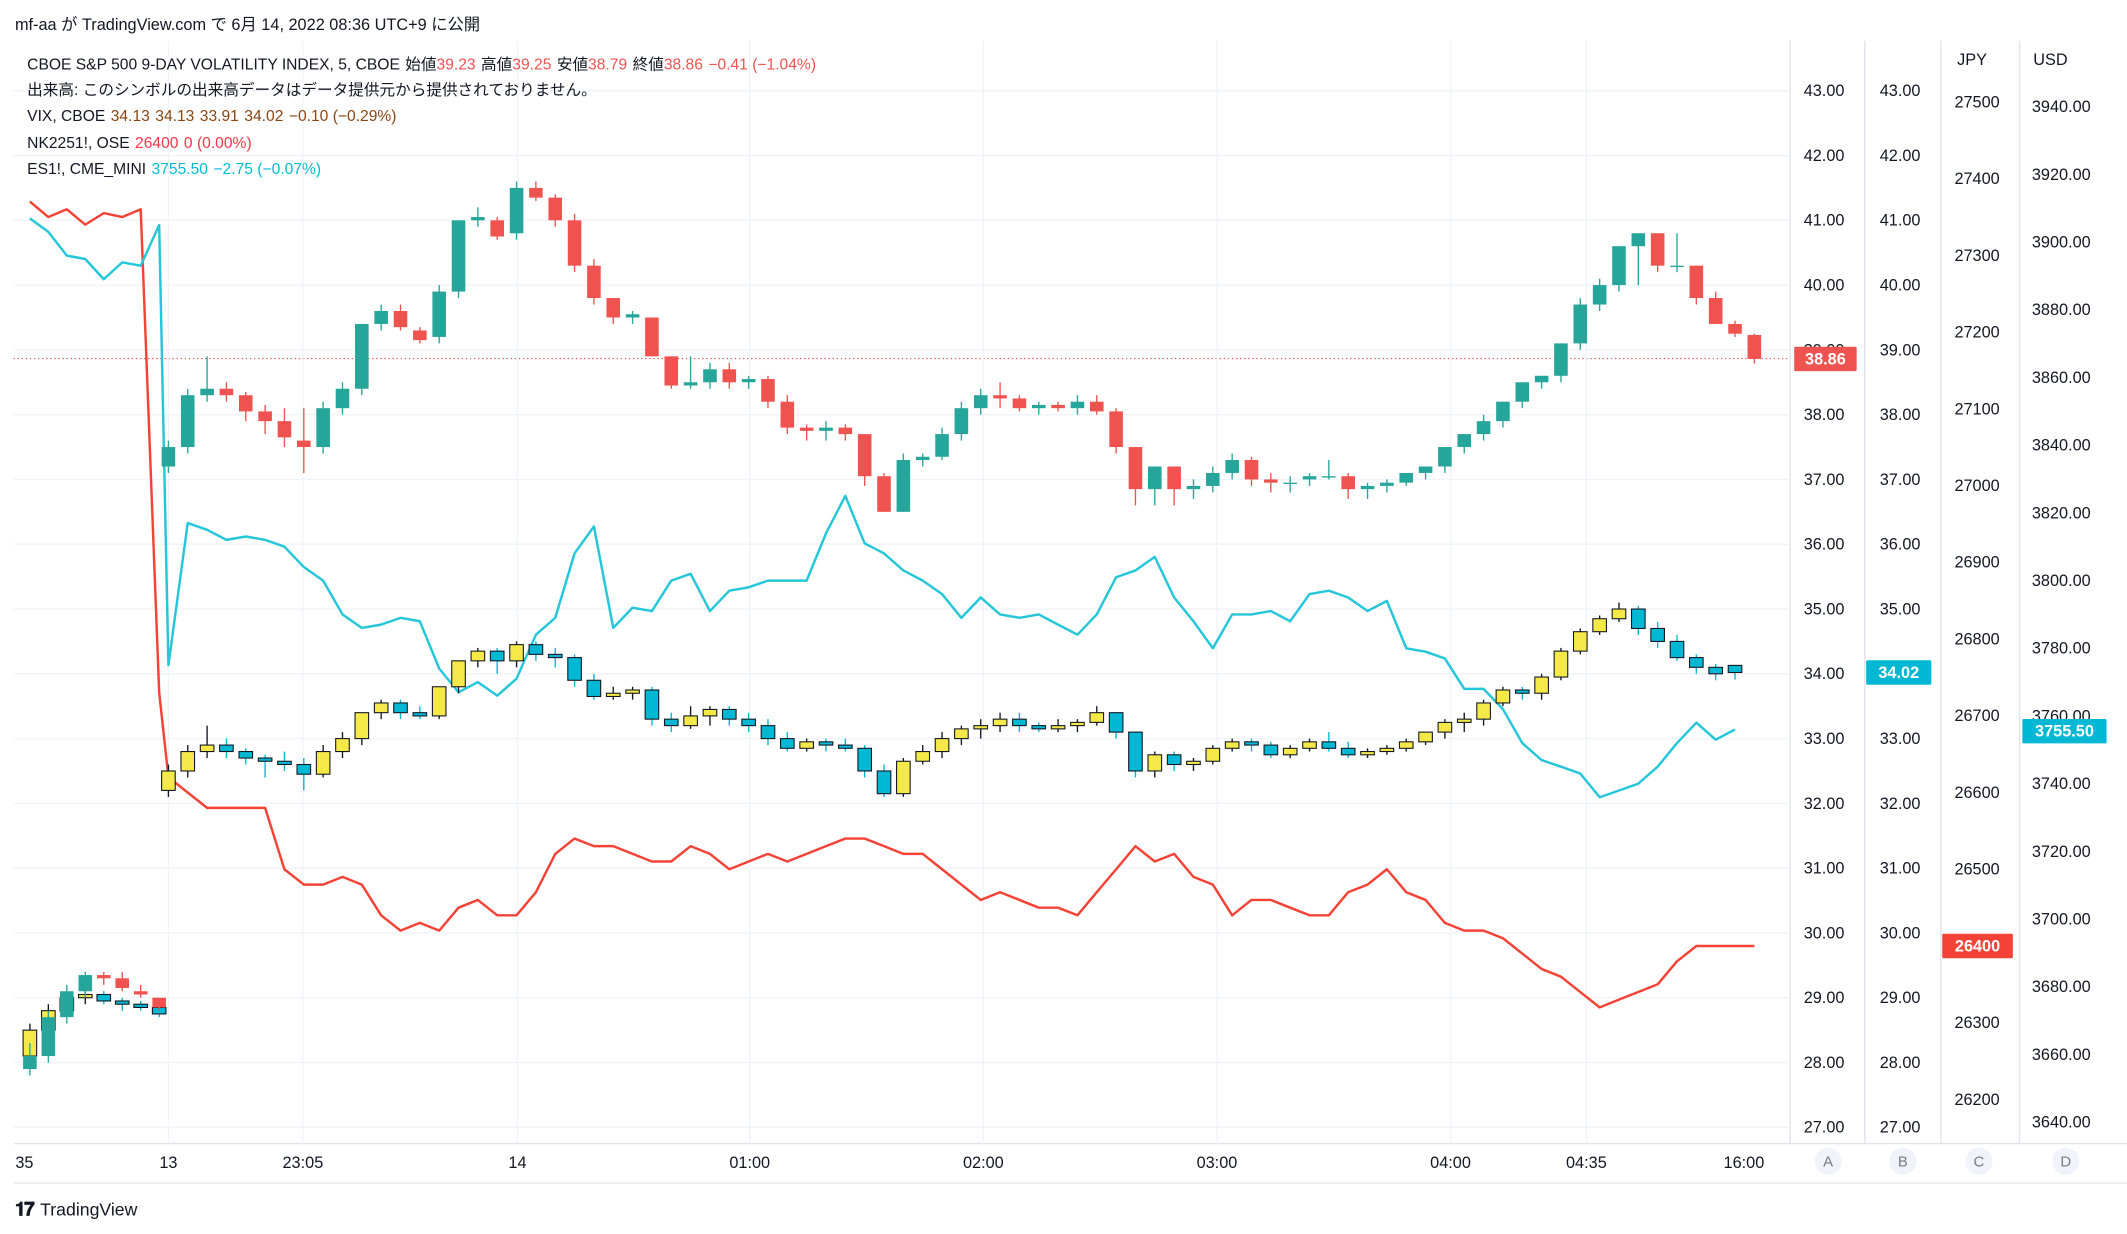 This screenshot has width=2127, height=1234. I want to click on price-tag-vix9d: 38.86, so click(1825, 359).